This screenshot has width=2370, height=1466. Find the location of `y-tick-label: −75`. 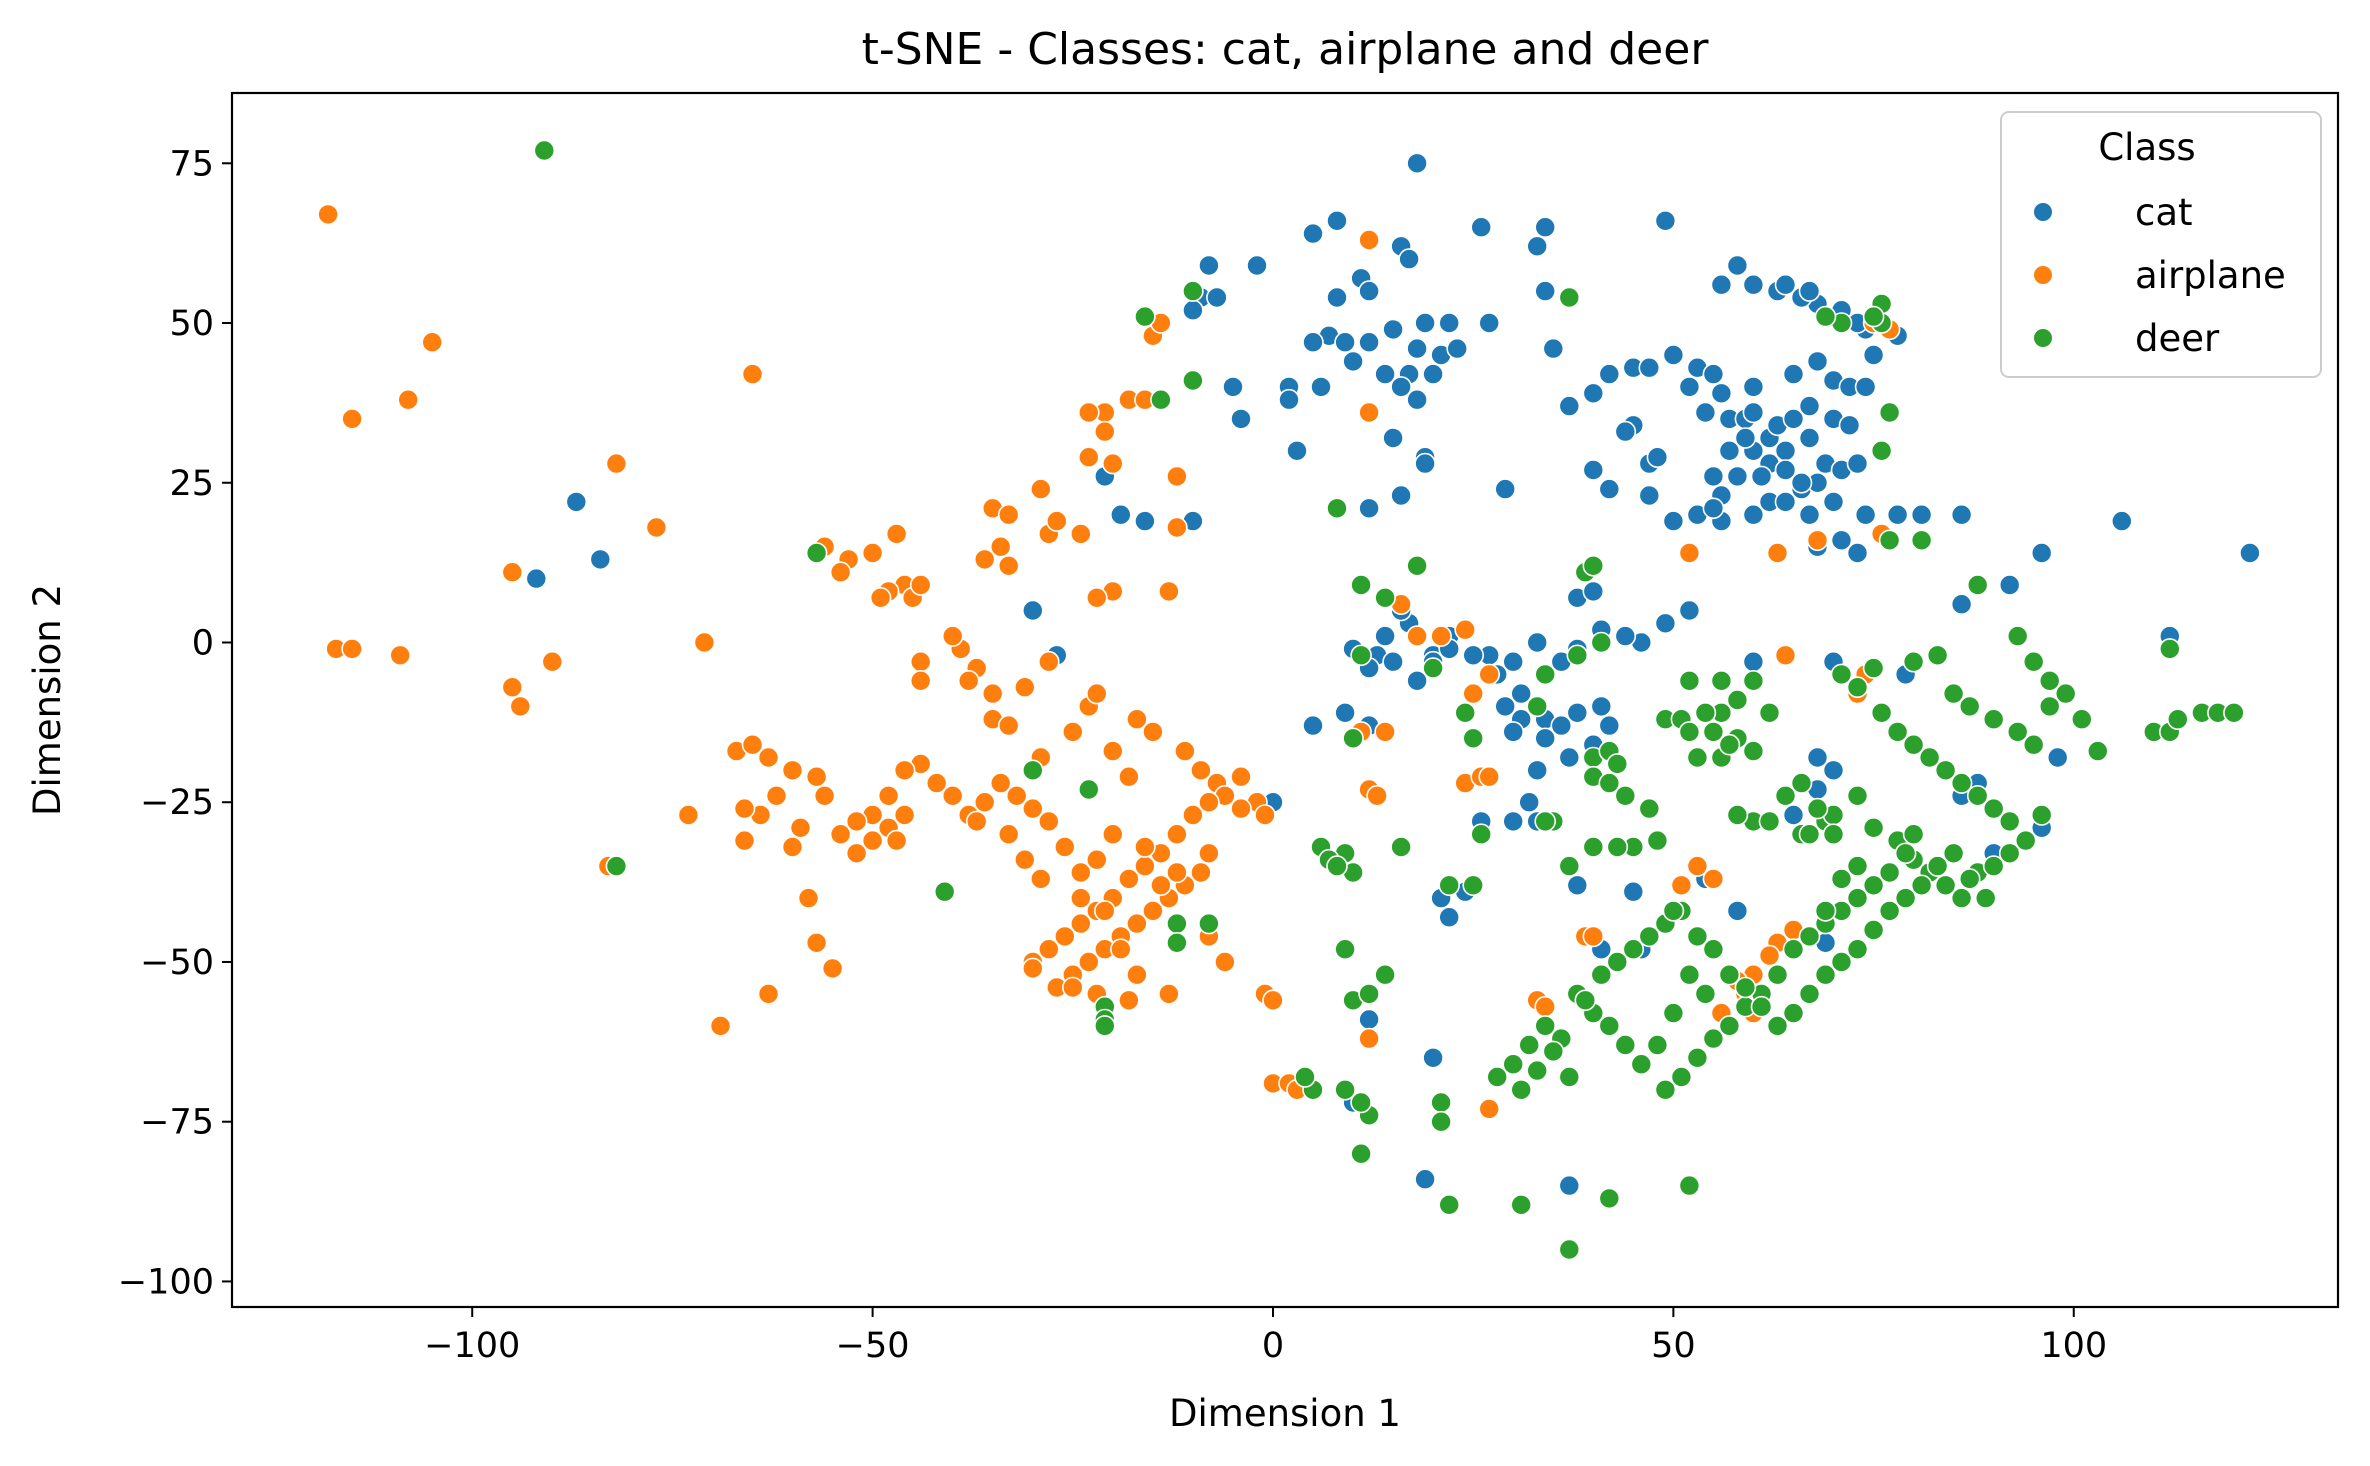

y-tick-label: −75 is located at coordinates (177, 1123).